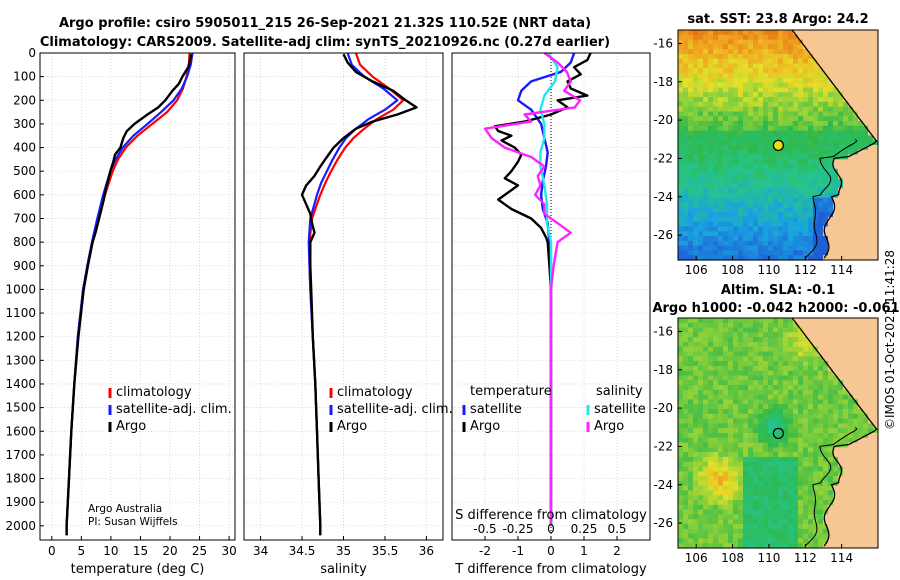 The width and height of the screenshot is (900, 580). Describe the element at coordinates (663, 82) in the screenshot. I see `y-tick-label: -18` at that location.